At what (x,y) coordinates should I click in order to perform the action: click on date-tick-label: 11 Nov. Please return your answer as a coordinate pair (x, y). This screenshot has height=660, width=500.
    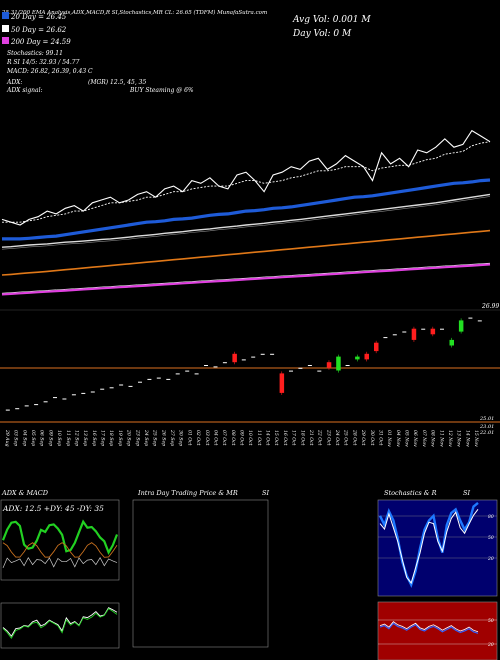
    Looking at the image, I should click on (441, 438).